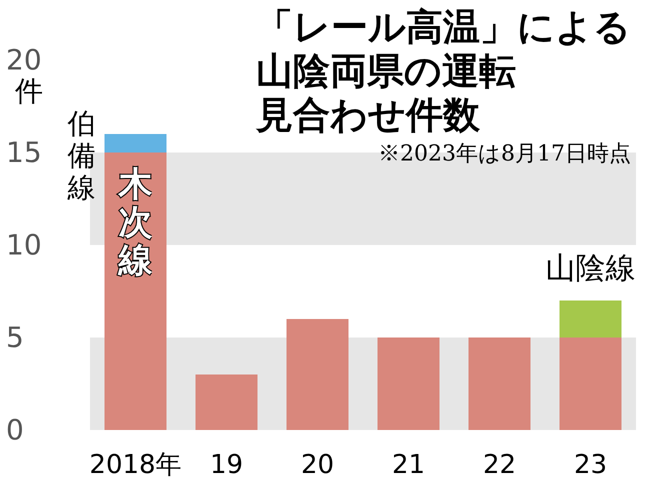 This screenshot has width=650, height=495. Describe the element at coordinates (15, 430) in the screenshot. I see `y-tick-label: 0` at that location.